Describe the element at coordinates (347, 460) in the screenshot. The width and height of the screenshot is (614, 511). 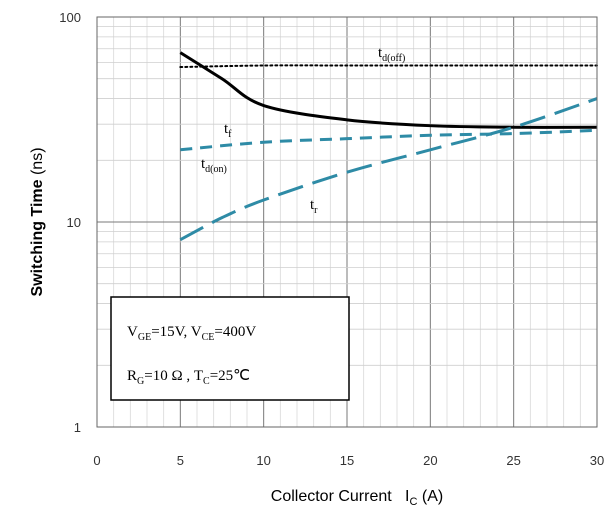
I see `x-tick-label: 15` at that location.